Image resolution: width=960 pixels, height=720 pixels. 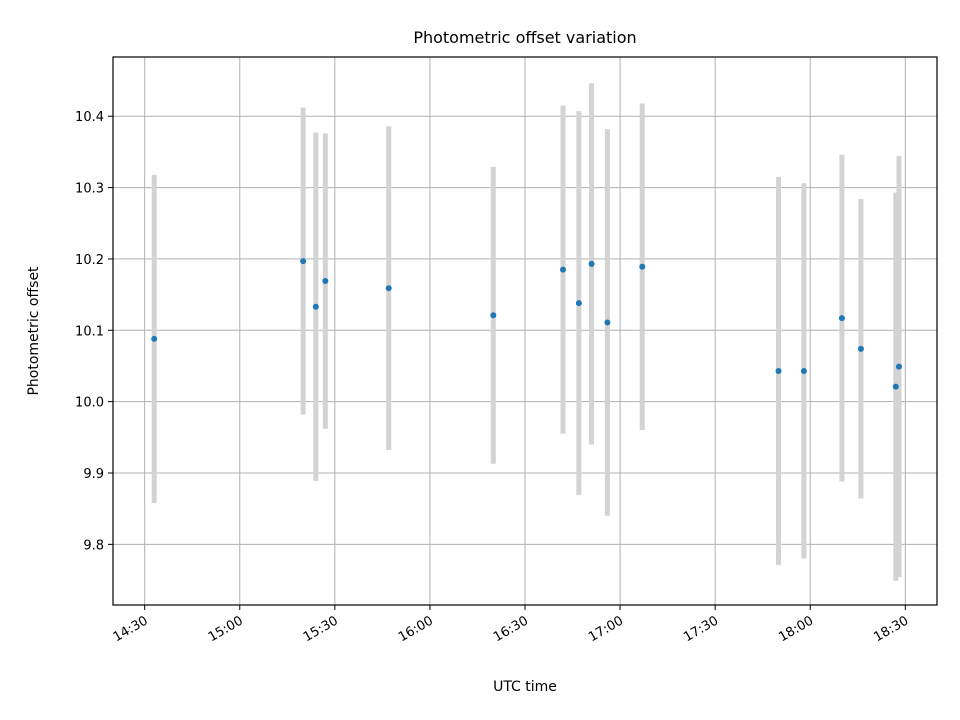 I want to click on y-tick-label: 10.1, so click(x=89, y=331).